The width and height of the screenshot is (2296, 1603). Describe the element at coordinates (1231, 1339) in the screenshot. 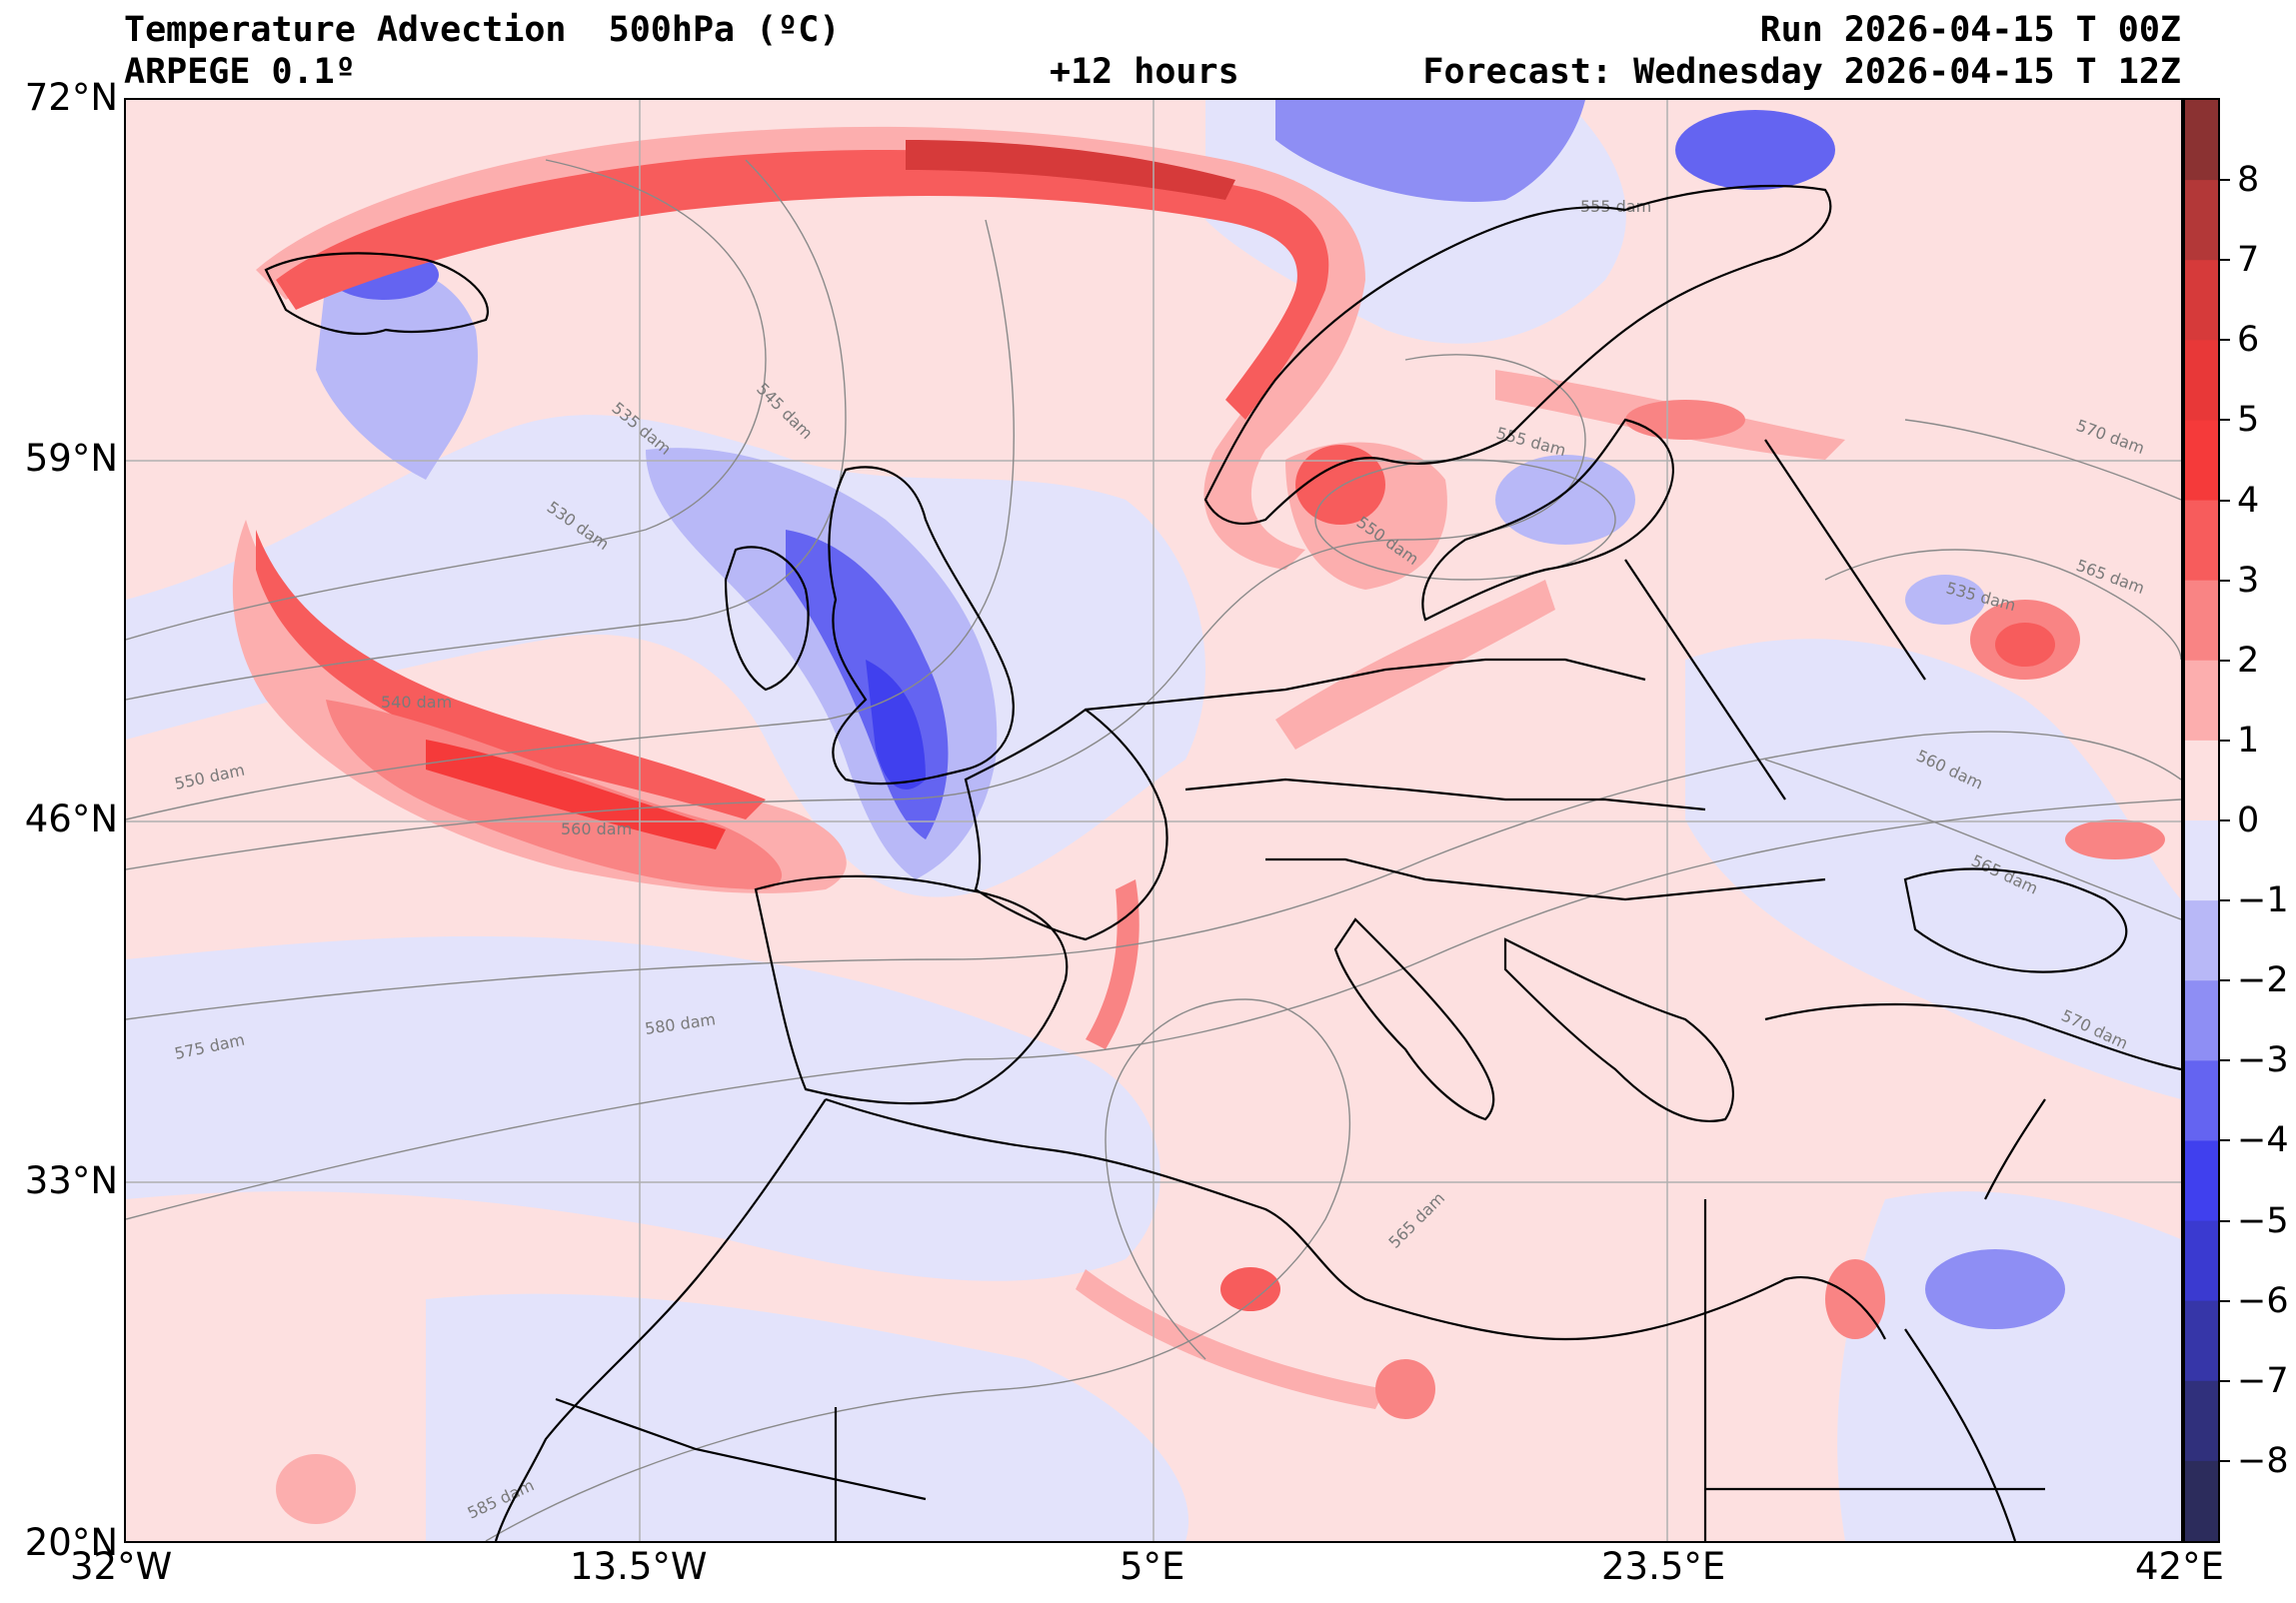

I see `warm-band-libya` at that location.